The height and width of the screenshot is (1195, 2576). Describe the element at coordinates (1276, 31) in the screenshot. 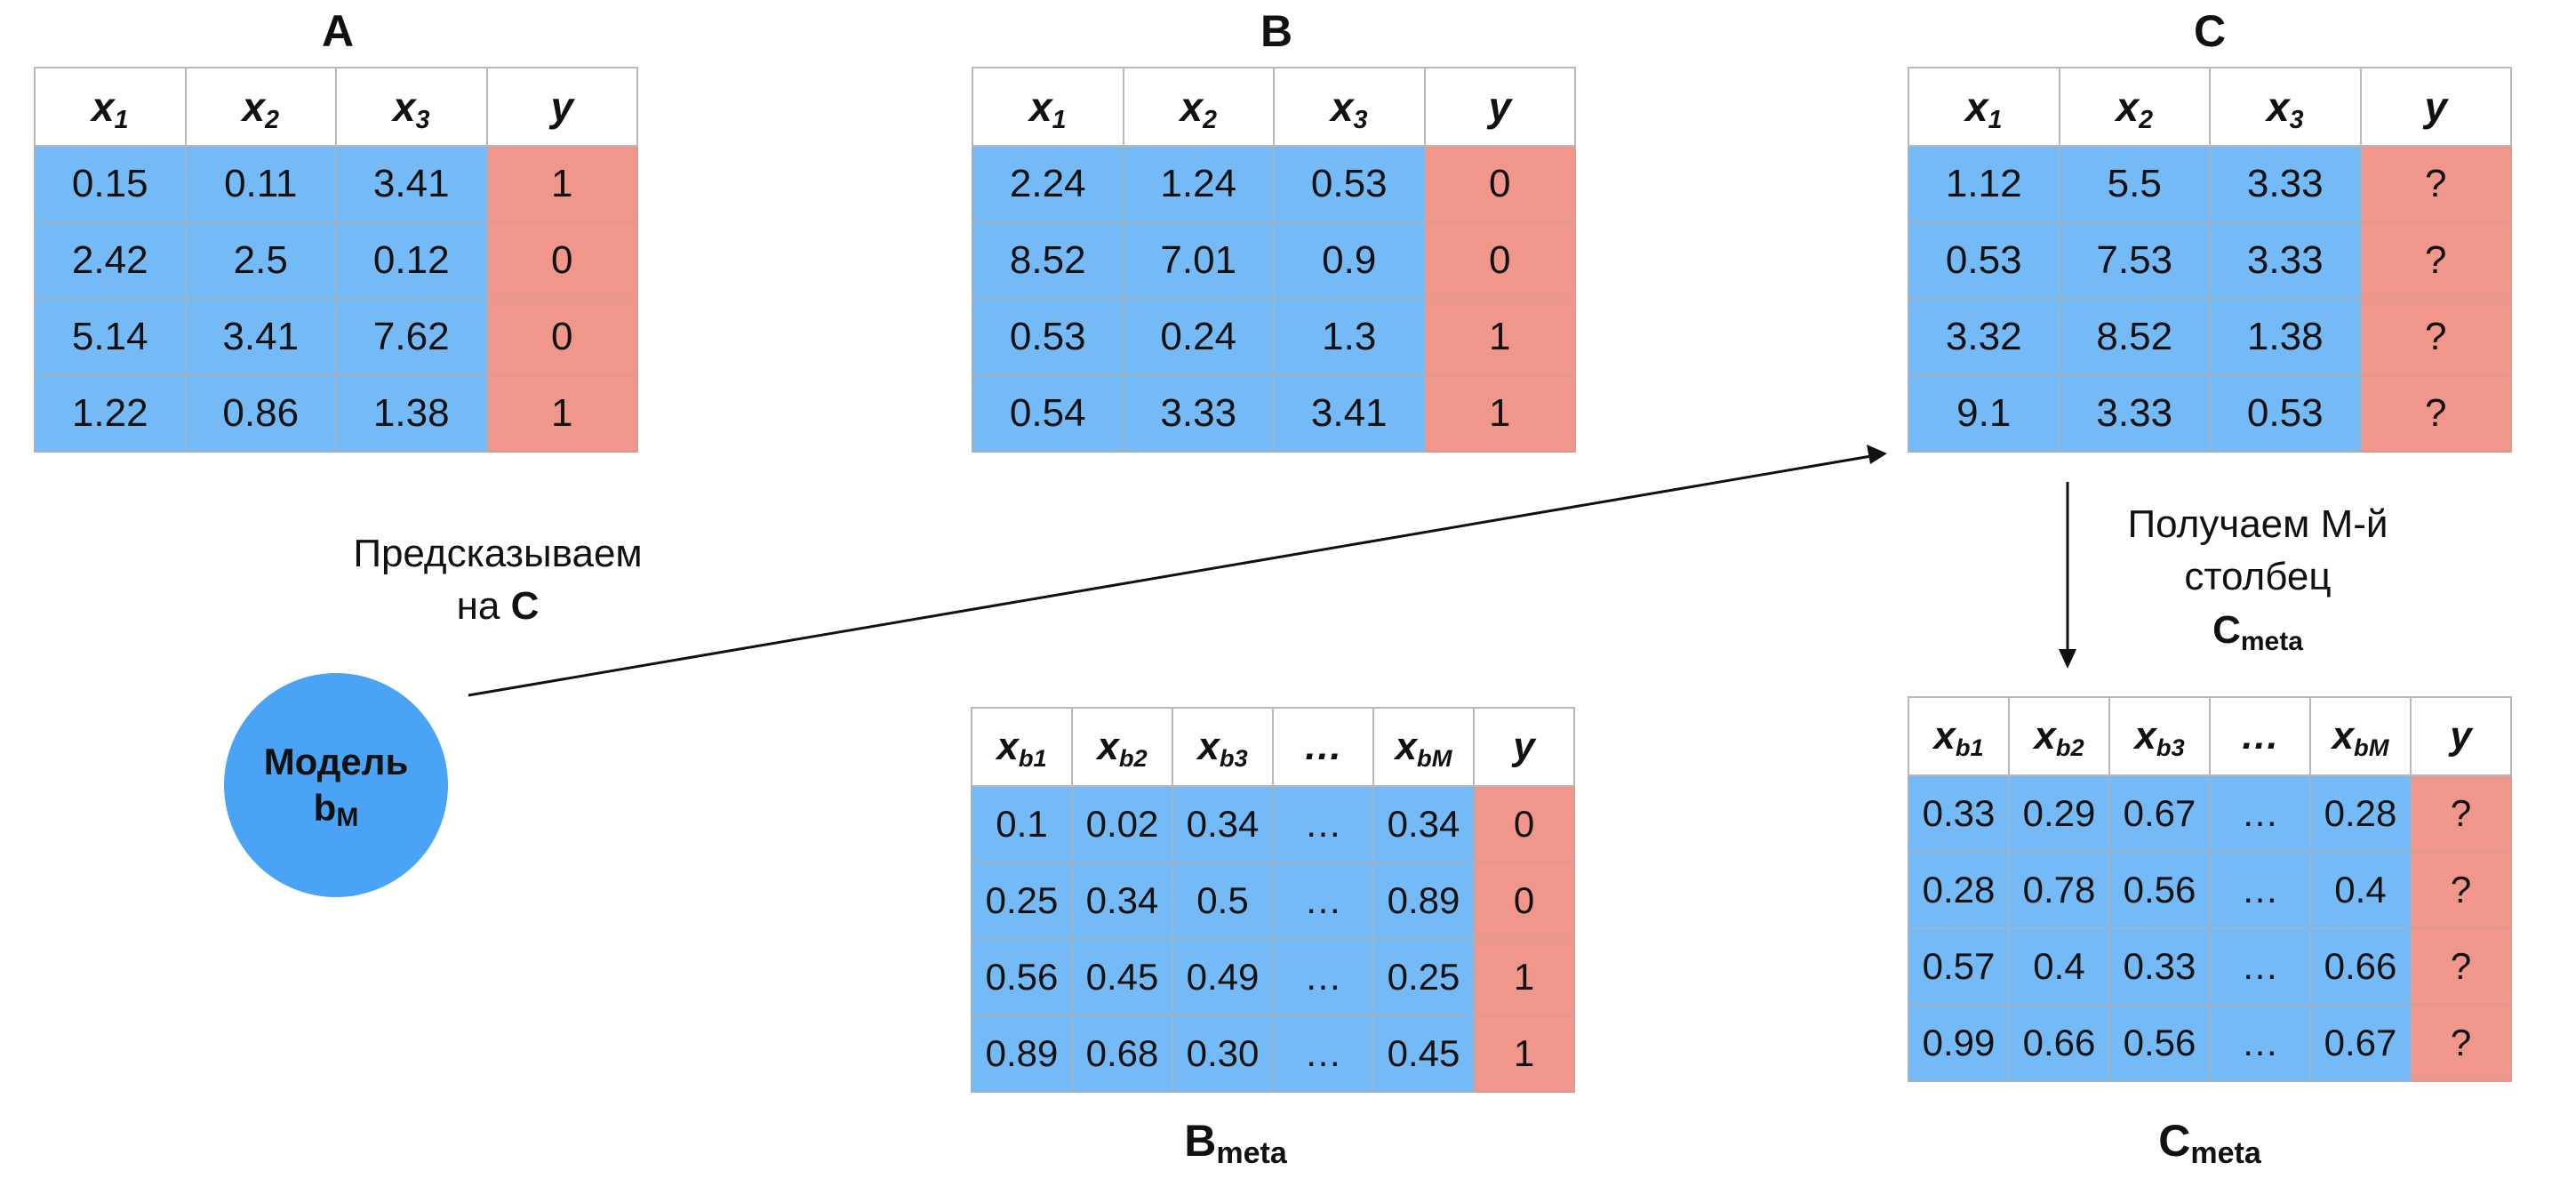

I see `table-b-label: B` at that location.